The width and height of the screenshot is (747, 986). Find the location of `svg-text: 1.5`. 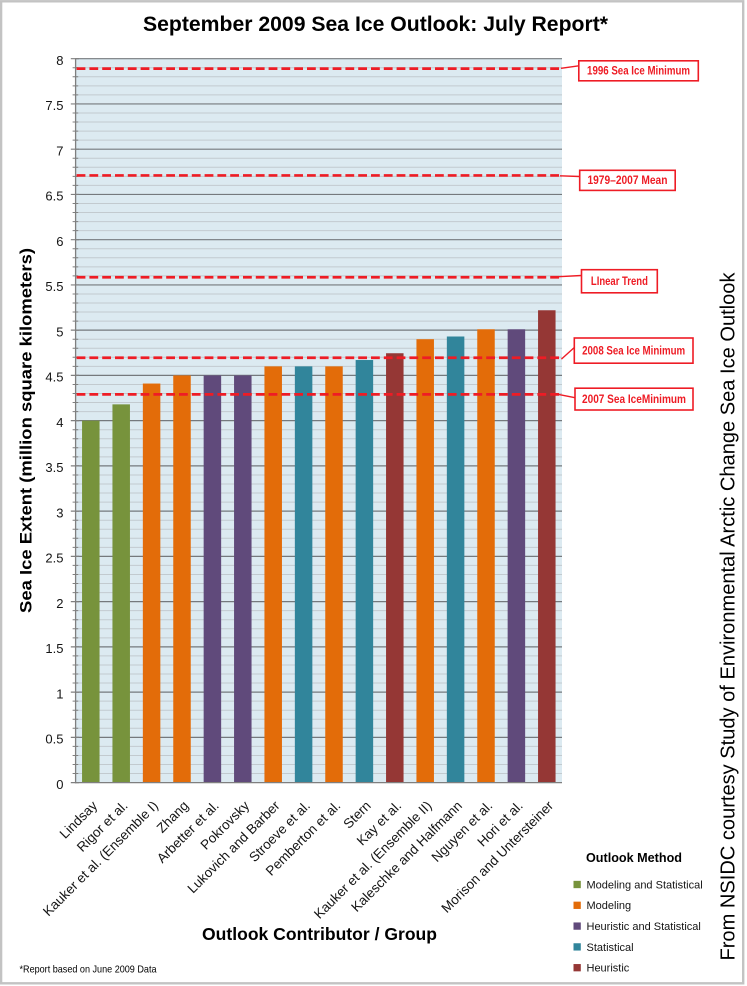

svg-text: 1.5 is located at coordinates (54, 648).